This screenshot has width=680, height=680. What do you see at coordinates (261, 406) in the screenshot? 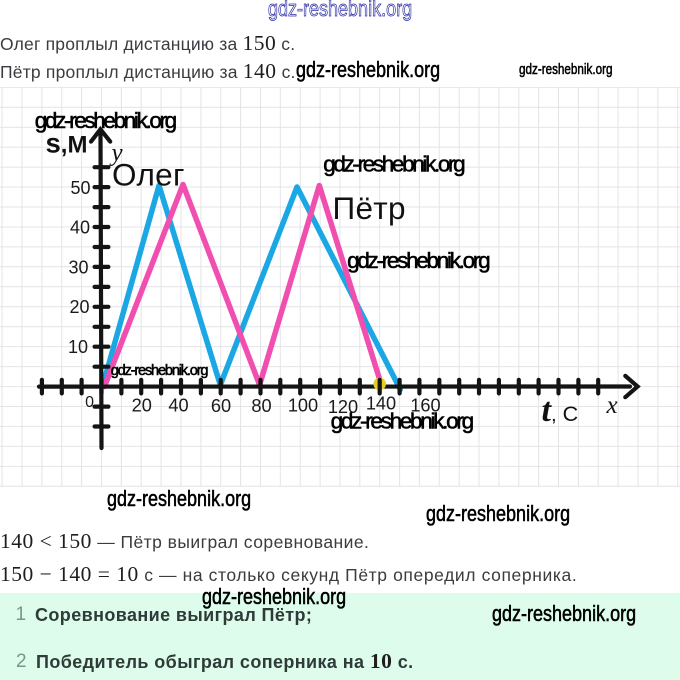
I see `svg-text: 80` at bounding box center [261, 406].